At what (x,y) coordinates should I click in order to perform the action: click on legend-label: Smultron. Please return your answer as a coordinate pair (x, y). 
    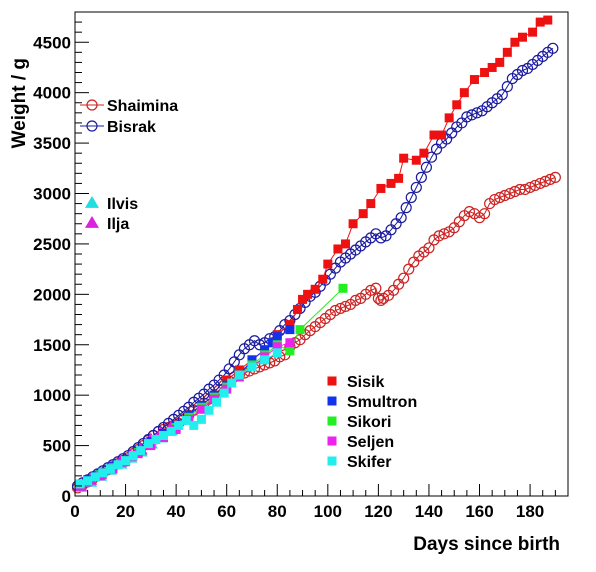
    Looking at the image, I should click on (382, 402).